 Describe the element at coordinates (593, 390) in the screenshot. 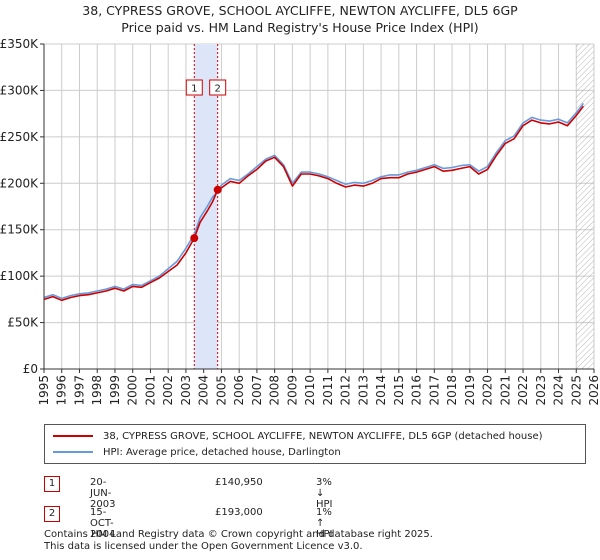

I see `x-tick-label: 2026` at that location.